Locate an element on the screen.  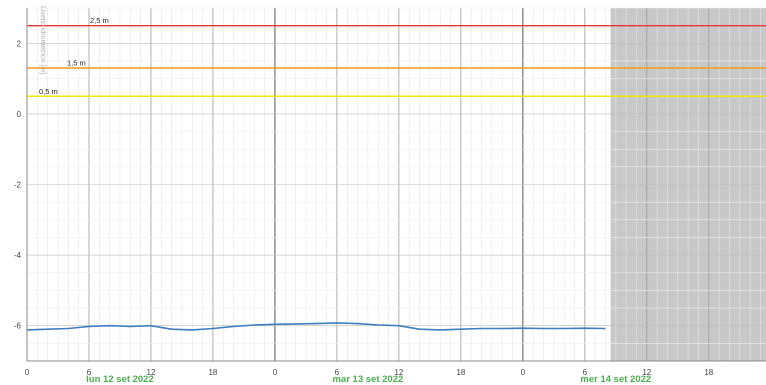
series-line is located at coordinates (316, 326).